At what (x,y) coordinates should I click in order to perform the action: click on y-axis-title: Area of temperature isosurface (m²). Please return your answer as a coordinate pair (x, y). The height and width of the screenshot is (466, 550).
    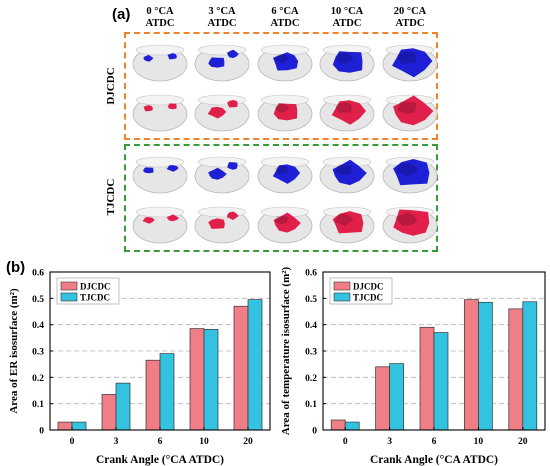
    Looking at the image, I should click on (286, 350).